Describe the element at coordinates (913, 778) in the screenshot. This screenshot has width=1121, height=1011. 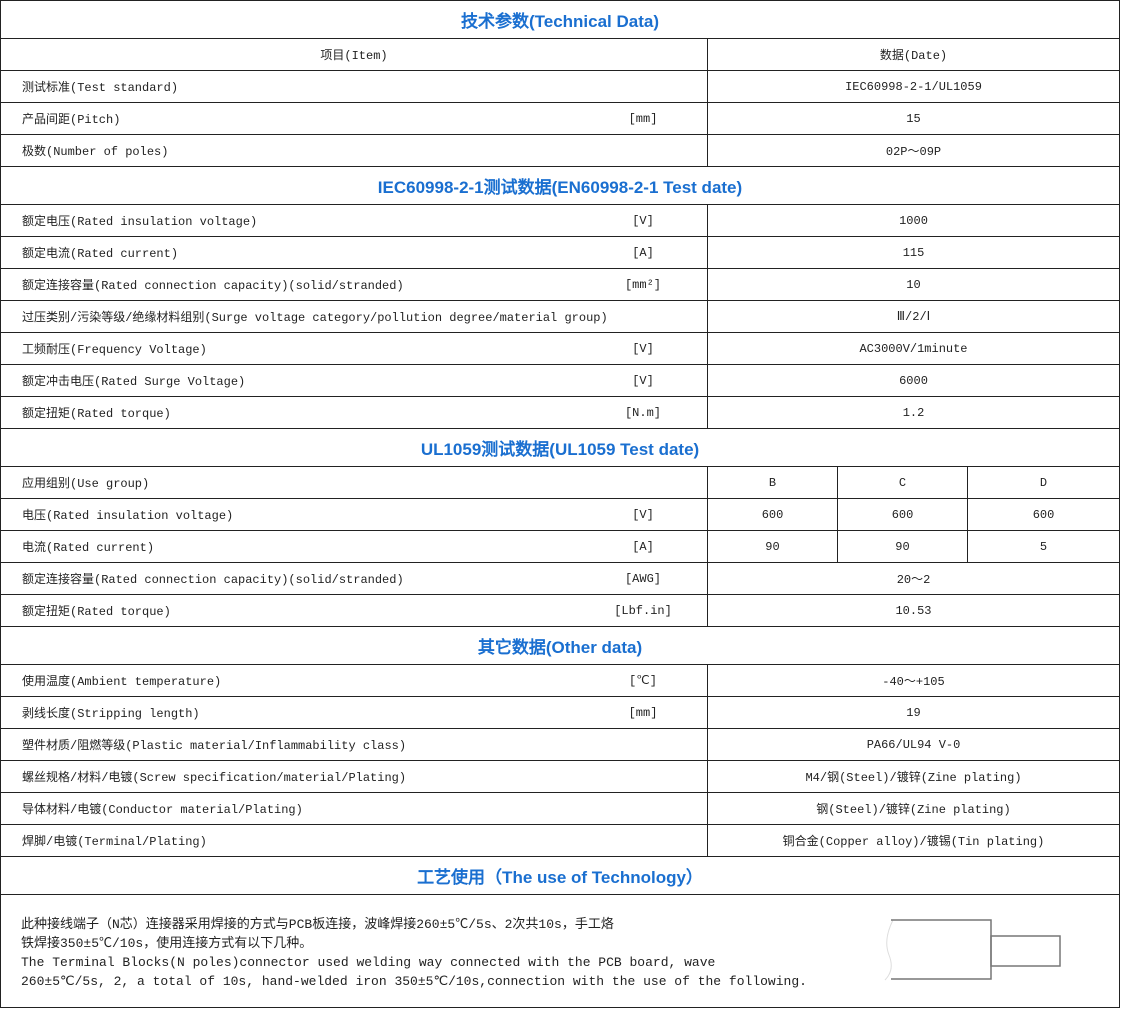
I see `value-cell: M4/钢(Steel)/镀锌(Zine plating)` at that location.